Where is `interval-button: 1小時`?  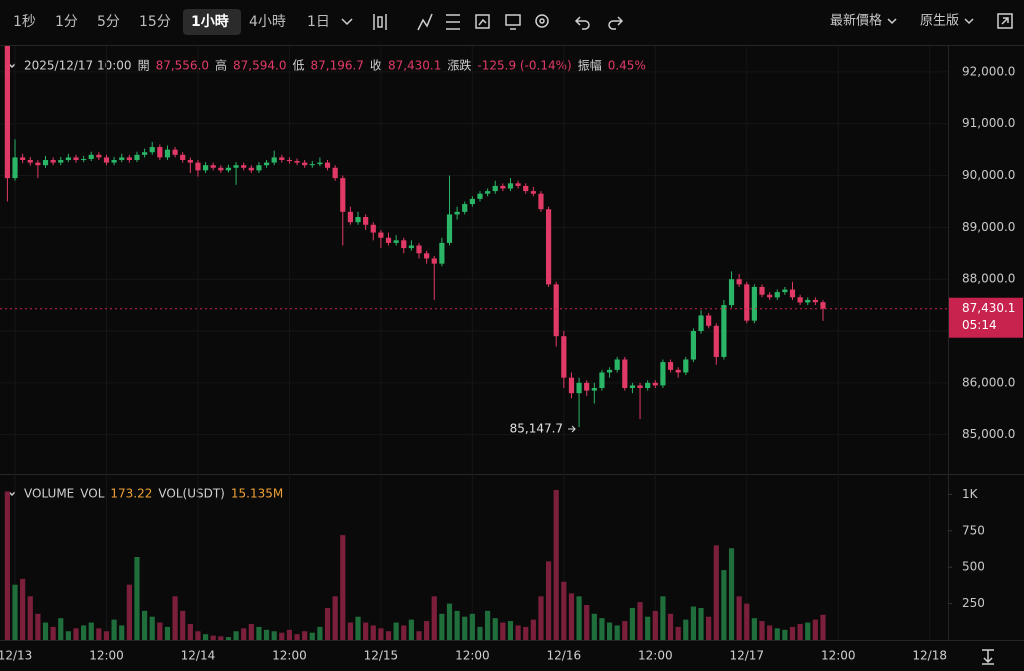 interval-button: 1小時 is located at coordinates (210, 21).